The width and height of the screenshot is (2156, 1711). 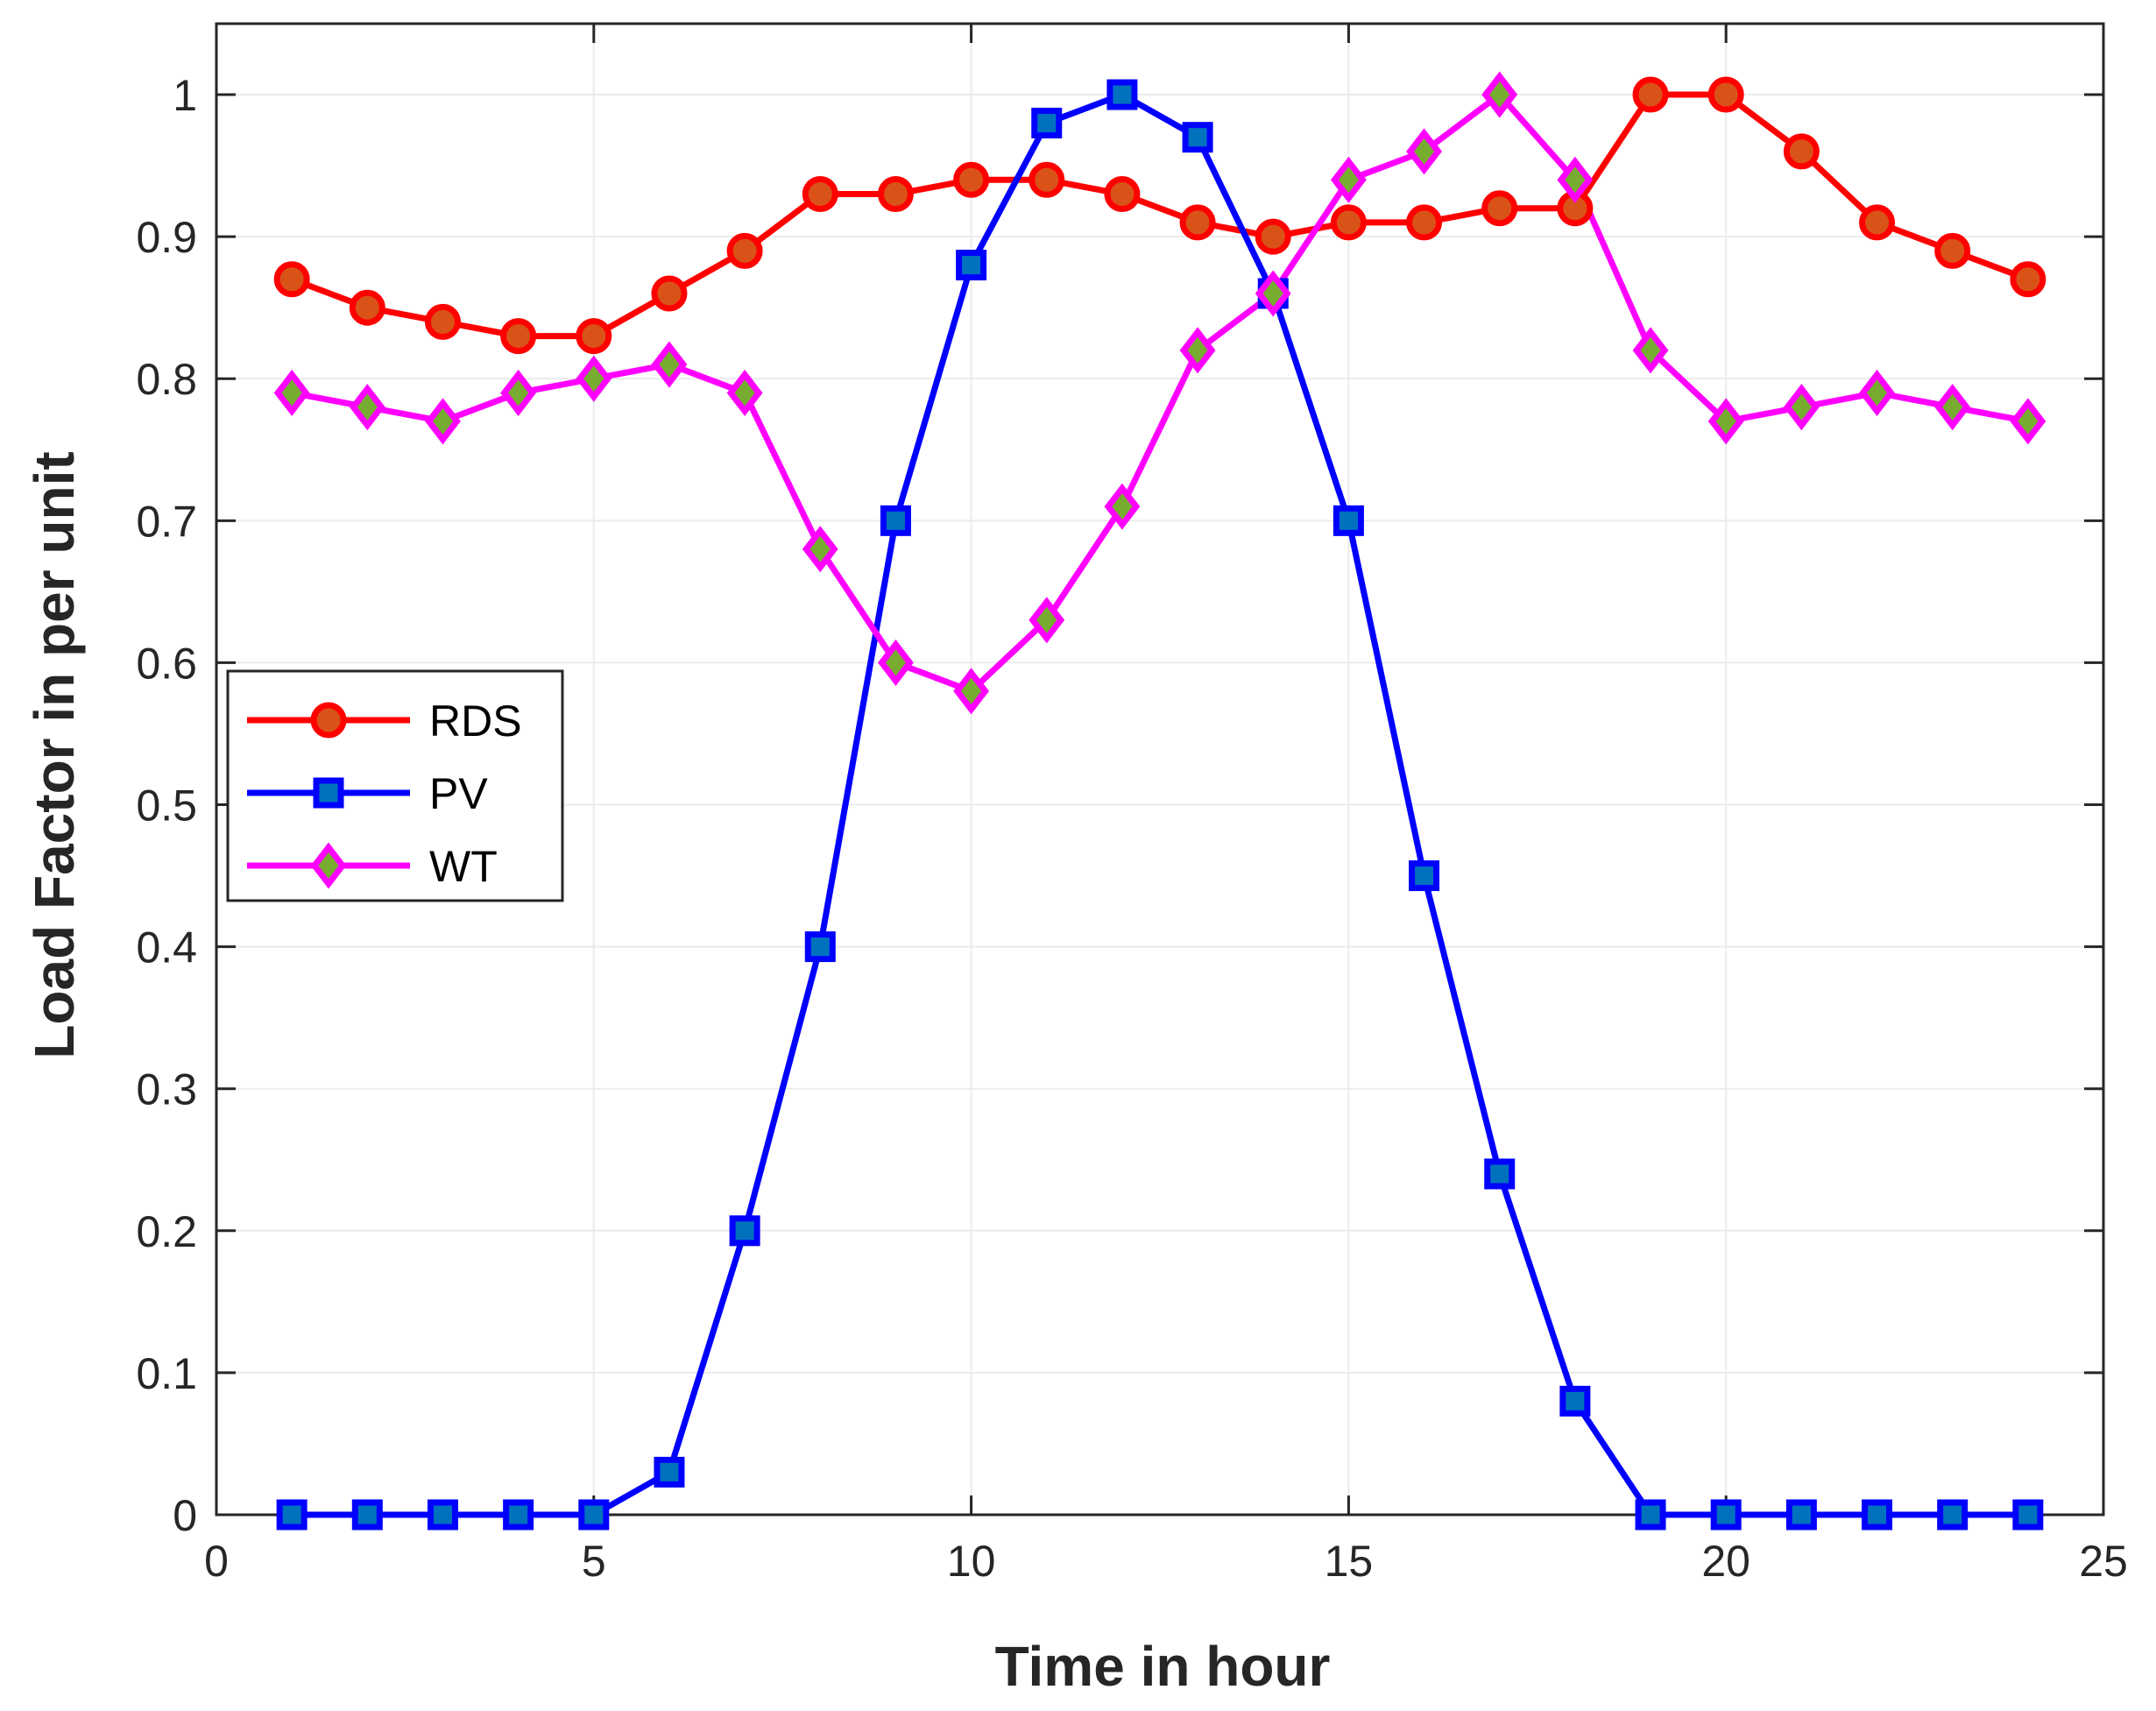 I want to click on y-tick-label: 0.8, so click(x=167, y=379).